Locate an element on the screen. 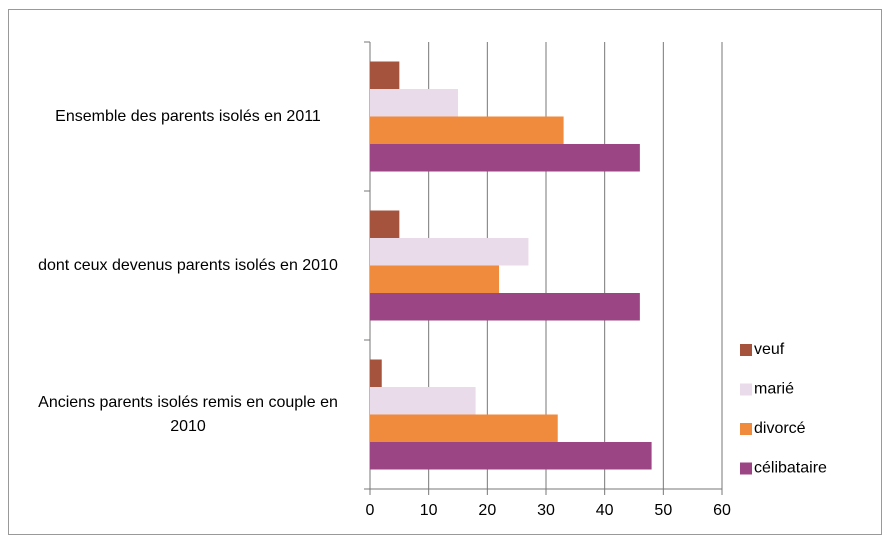  x-tick-label: 30 is located at coordinates (546, 510).